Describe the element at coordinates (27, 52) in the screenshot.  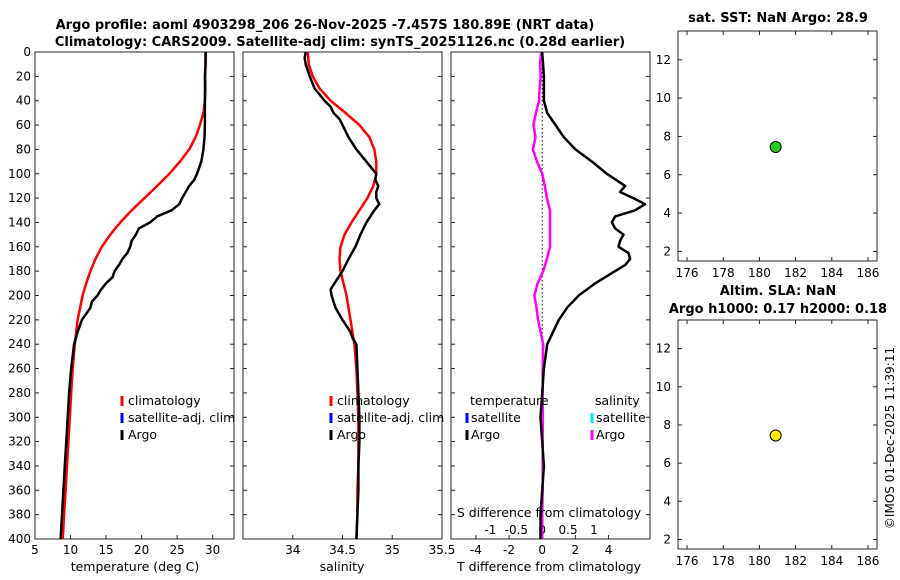
I see `temperature-ytick-label-0: 0` at that location.